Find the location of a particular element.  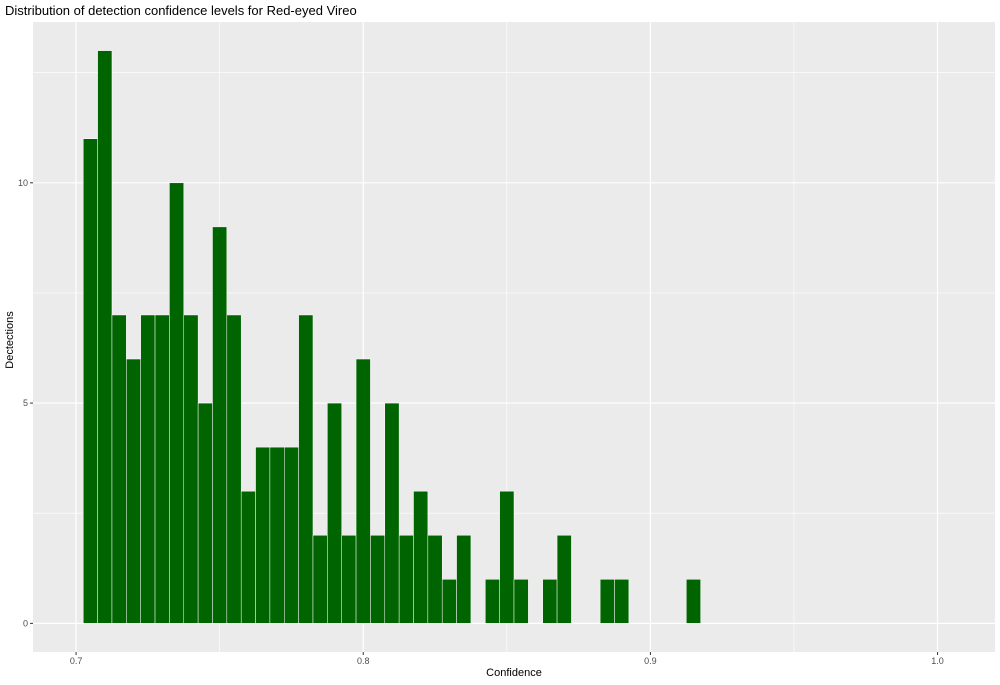

y-tick-label: 5 is located at coordinates (25, 403).